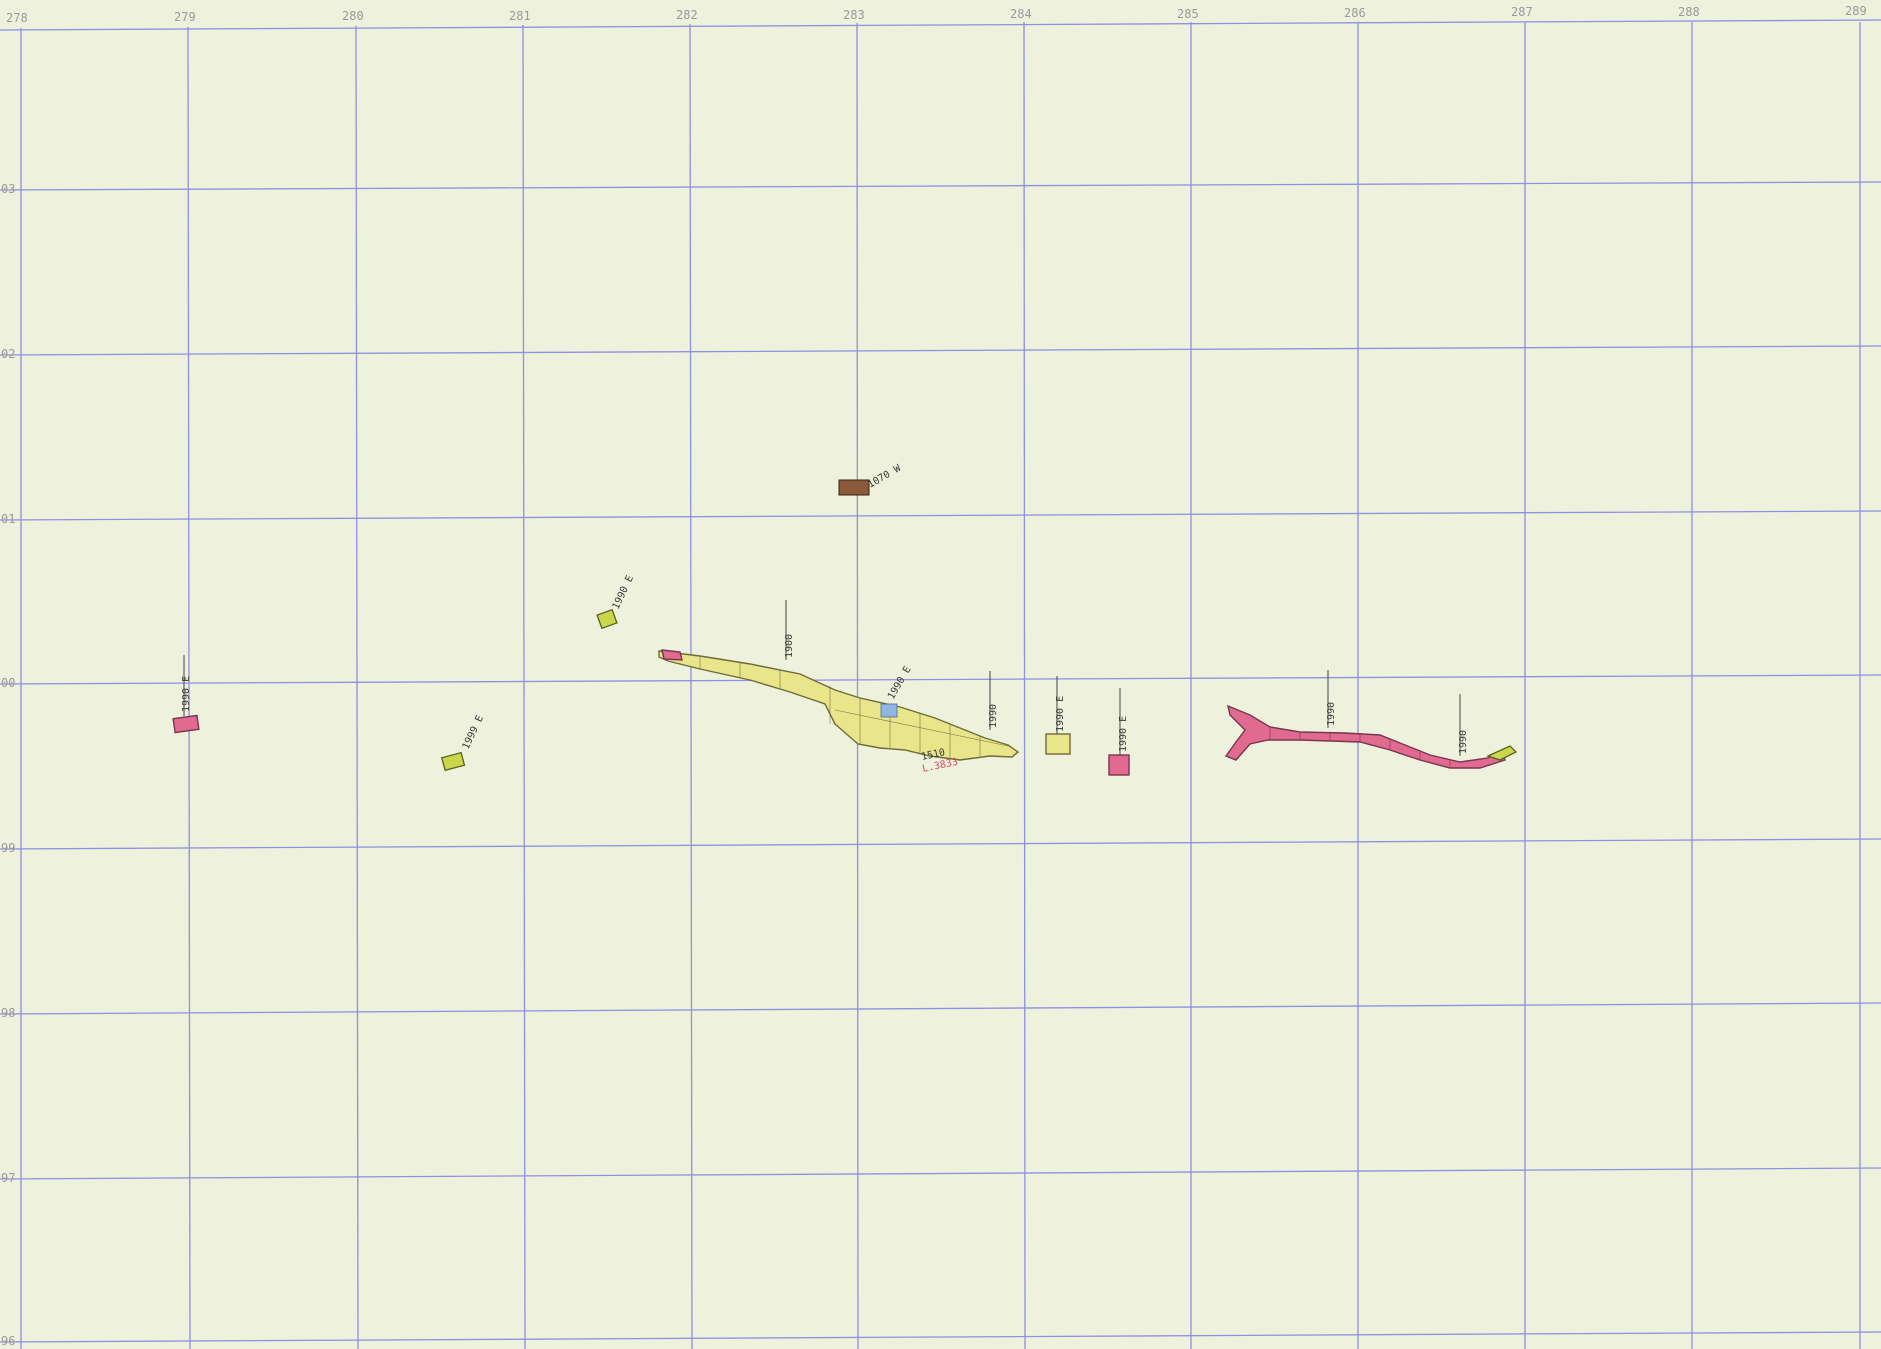  What do you see at coordinates (933, 755) in the screenshot?
I see `strip-label: 1510` at bounding box center [933, 755].